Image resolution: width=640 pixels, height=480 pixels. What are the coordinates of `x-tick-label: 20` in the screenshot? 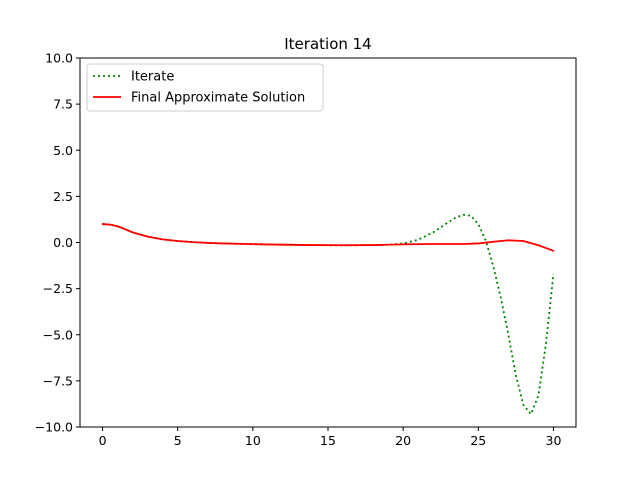 It's located at (403, 440).